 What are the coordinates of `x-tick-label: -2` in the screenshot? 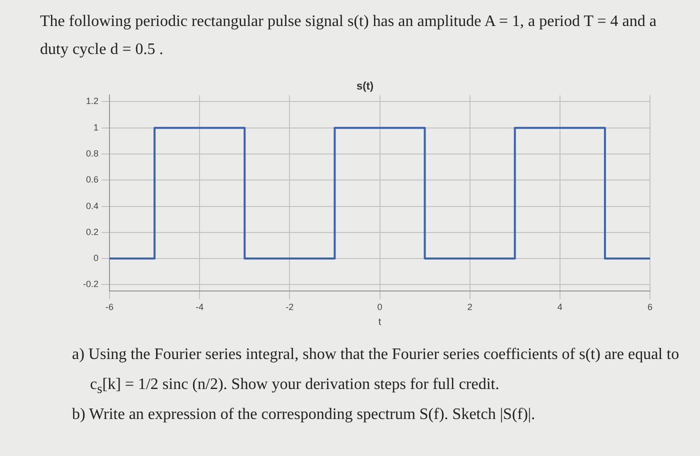 It's located at (290, 307).